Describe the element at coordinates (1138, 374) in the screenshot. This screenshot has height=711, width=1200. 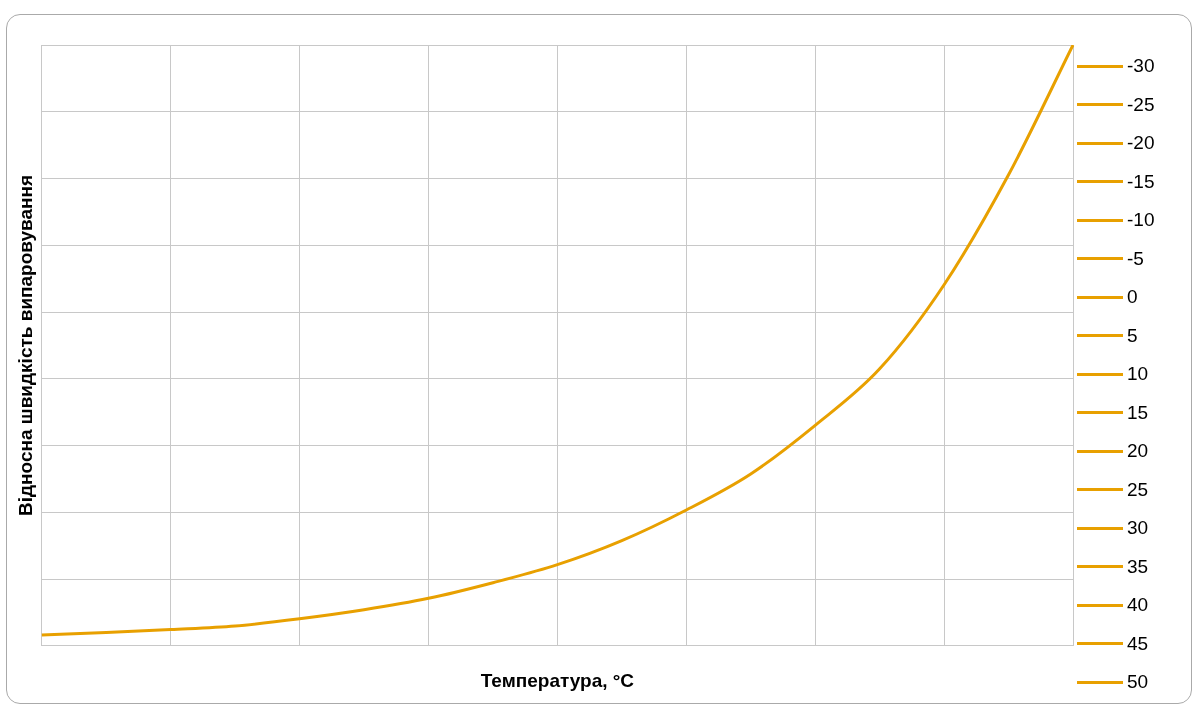
I see `text: 10` at that location.